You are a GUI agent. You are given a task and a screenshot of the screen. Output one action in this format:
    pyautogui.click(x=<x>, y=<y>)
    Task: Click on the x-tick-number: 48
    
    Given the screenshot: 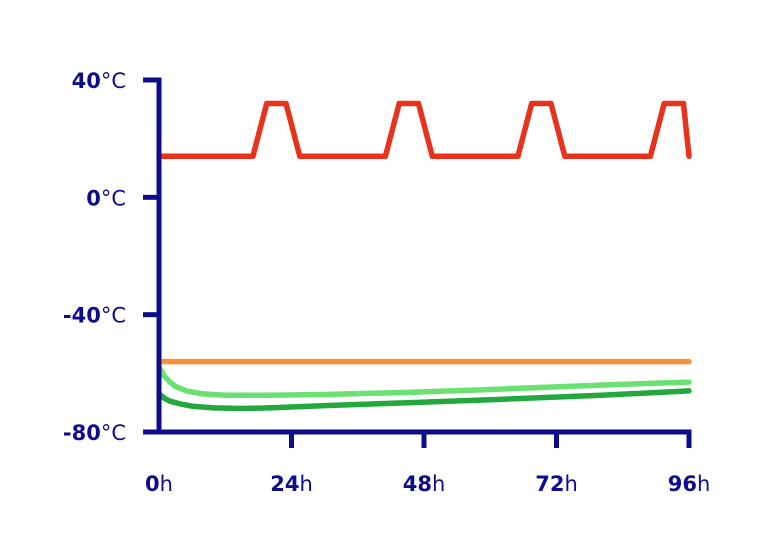 What is the action you would take?
    pyautogui.click(x=417, y=484)
    